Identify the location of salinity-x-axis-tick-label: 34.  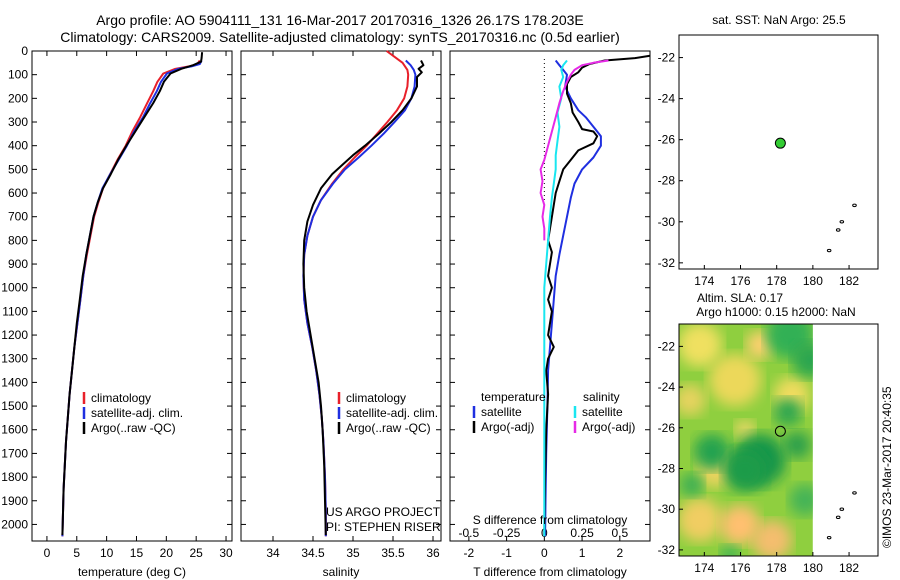
(273, 553).